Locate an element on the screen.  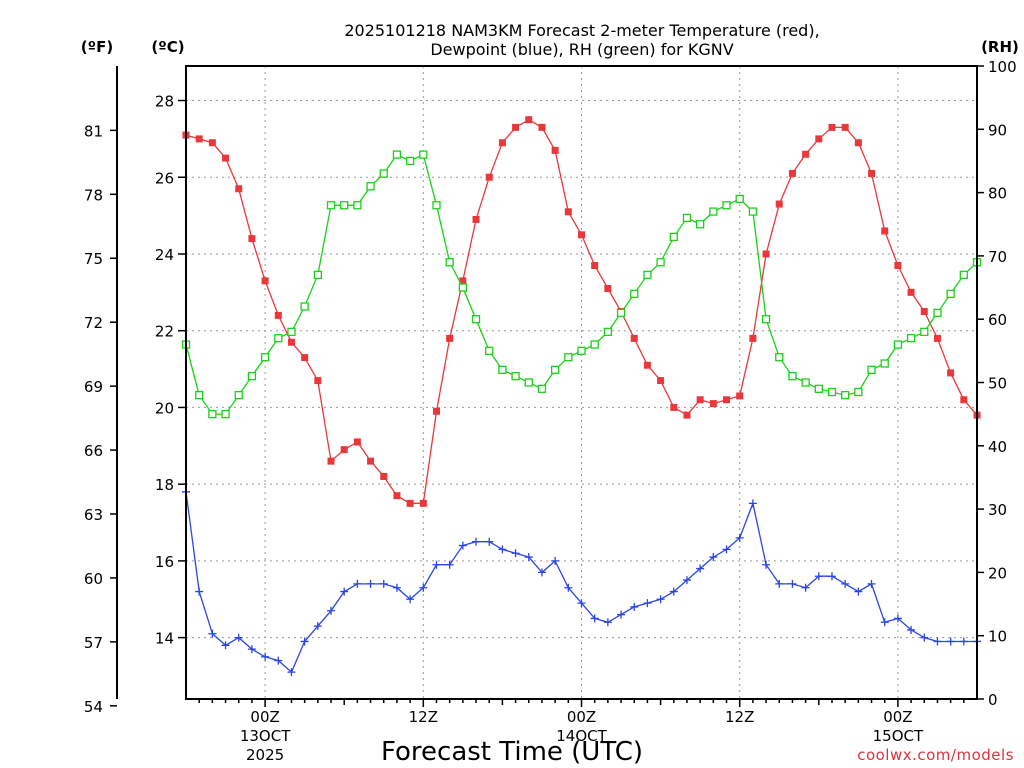
fahrenheit-tick-label: 75 is located at coordinates (93, 259).